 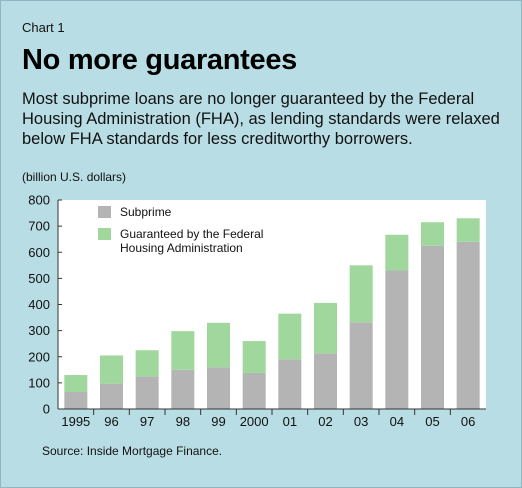 I want to click on x-tick-label: 04, so click(x=397, y=421).